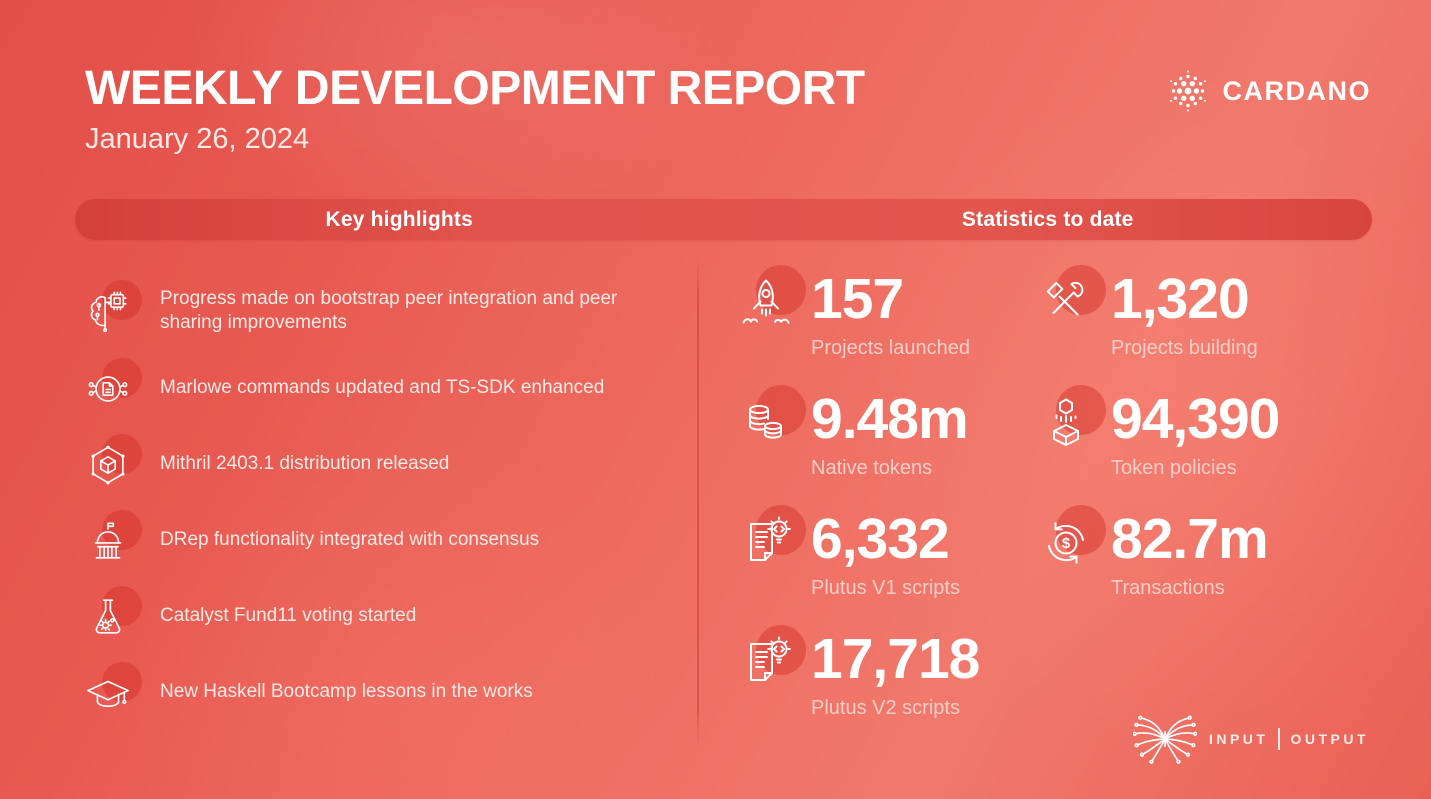 Image resolution: width=1431 pixels, height=799 pixels. I want to click on stat-text: 82.7m Transactions, so click(1190, 553).